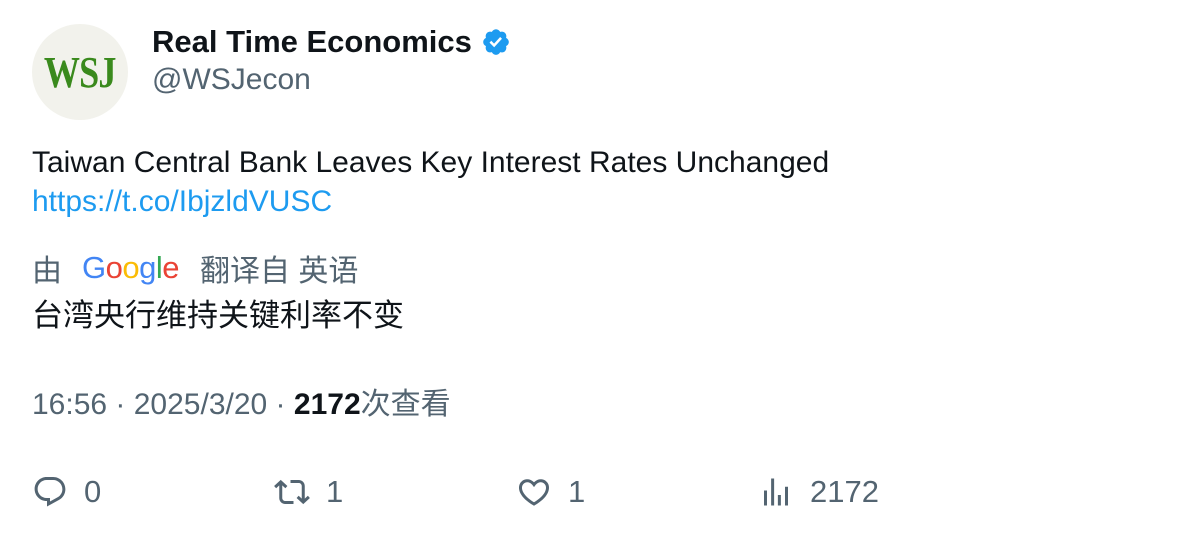 The width and height of the screenshot is (1196, 538). I want to click on tweet-date: 2025/3/20, so click(200, 404).